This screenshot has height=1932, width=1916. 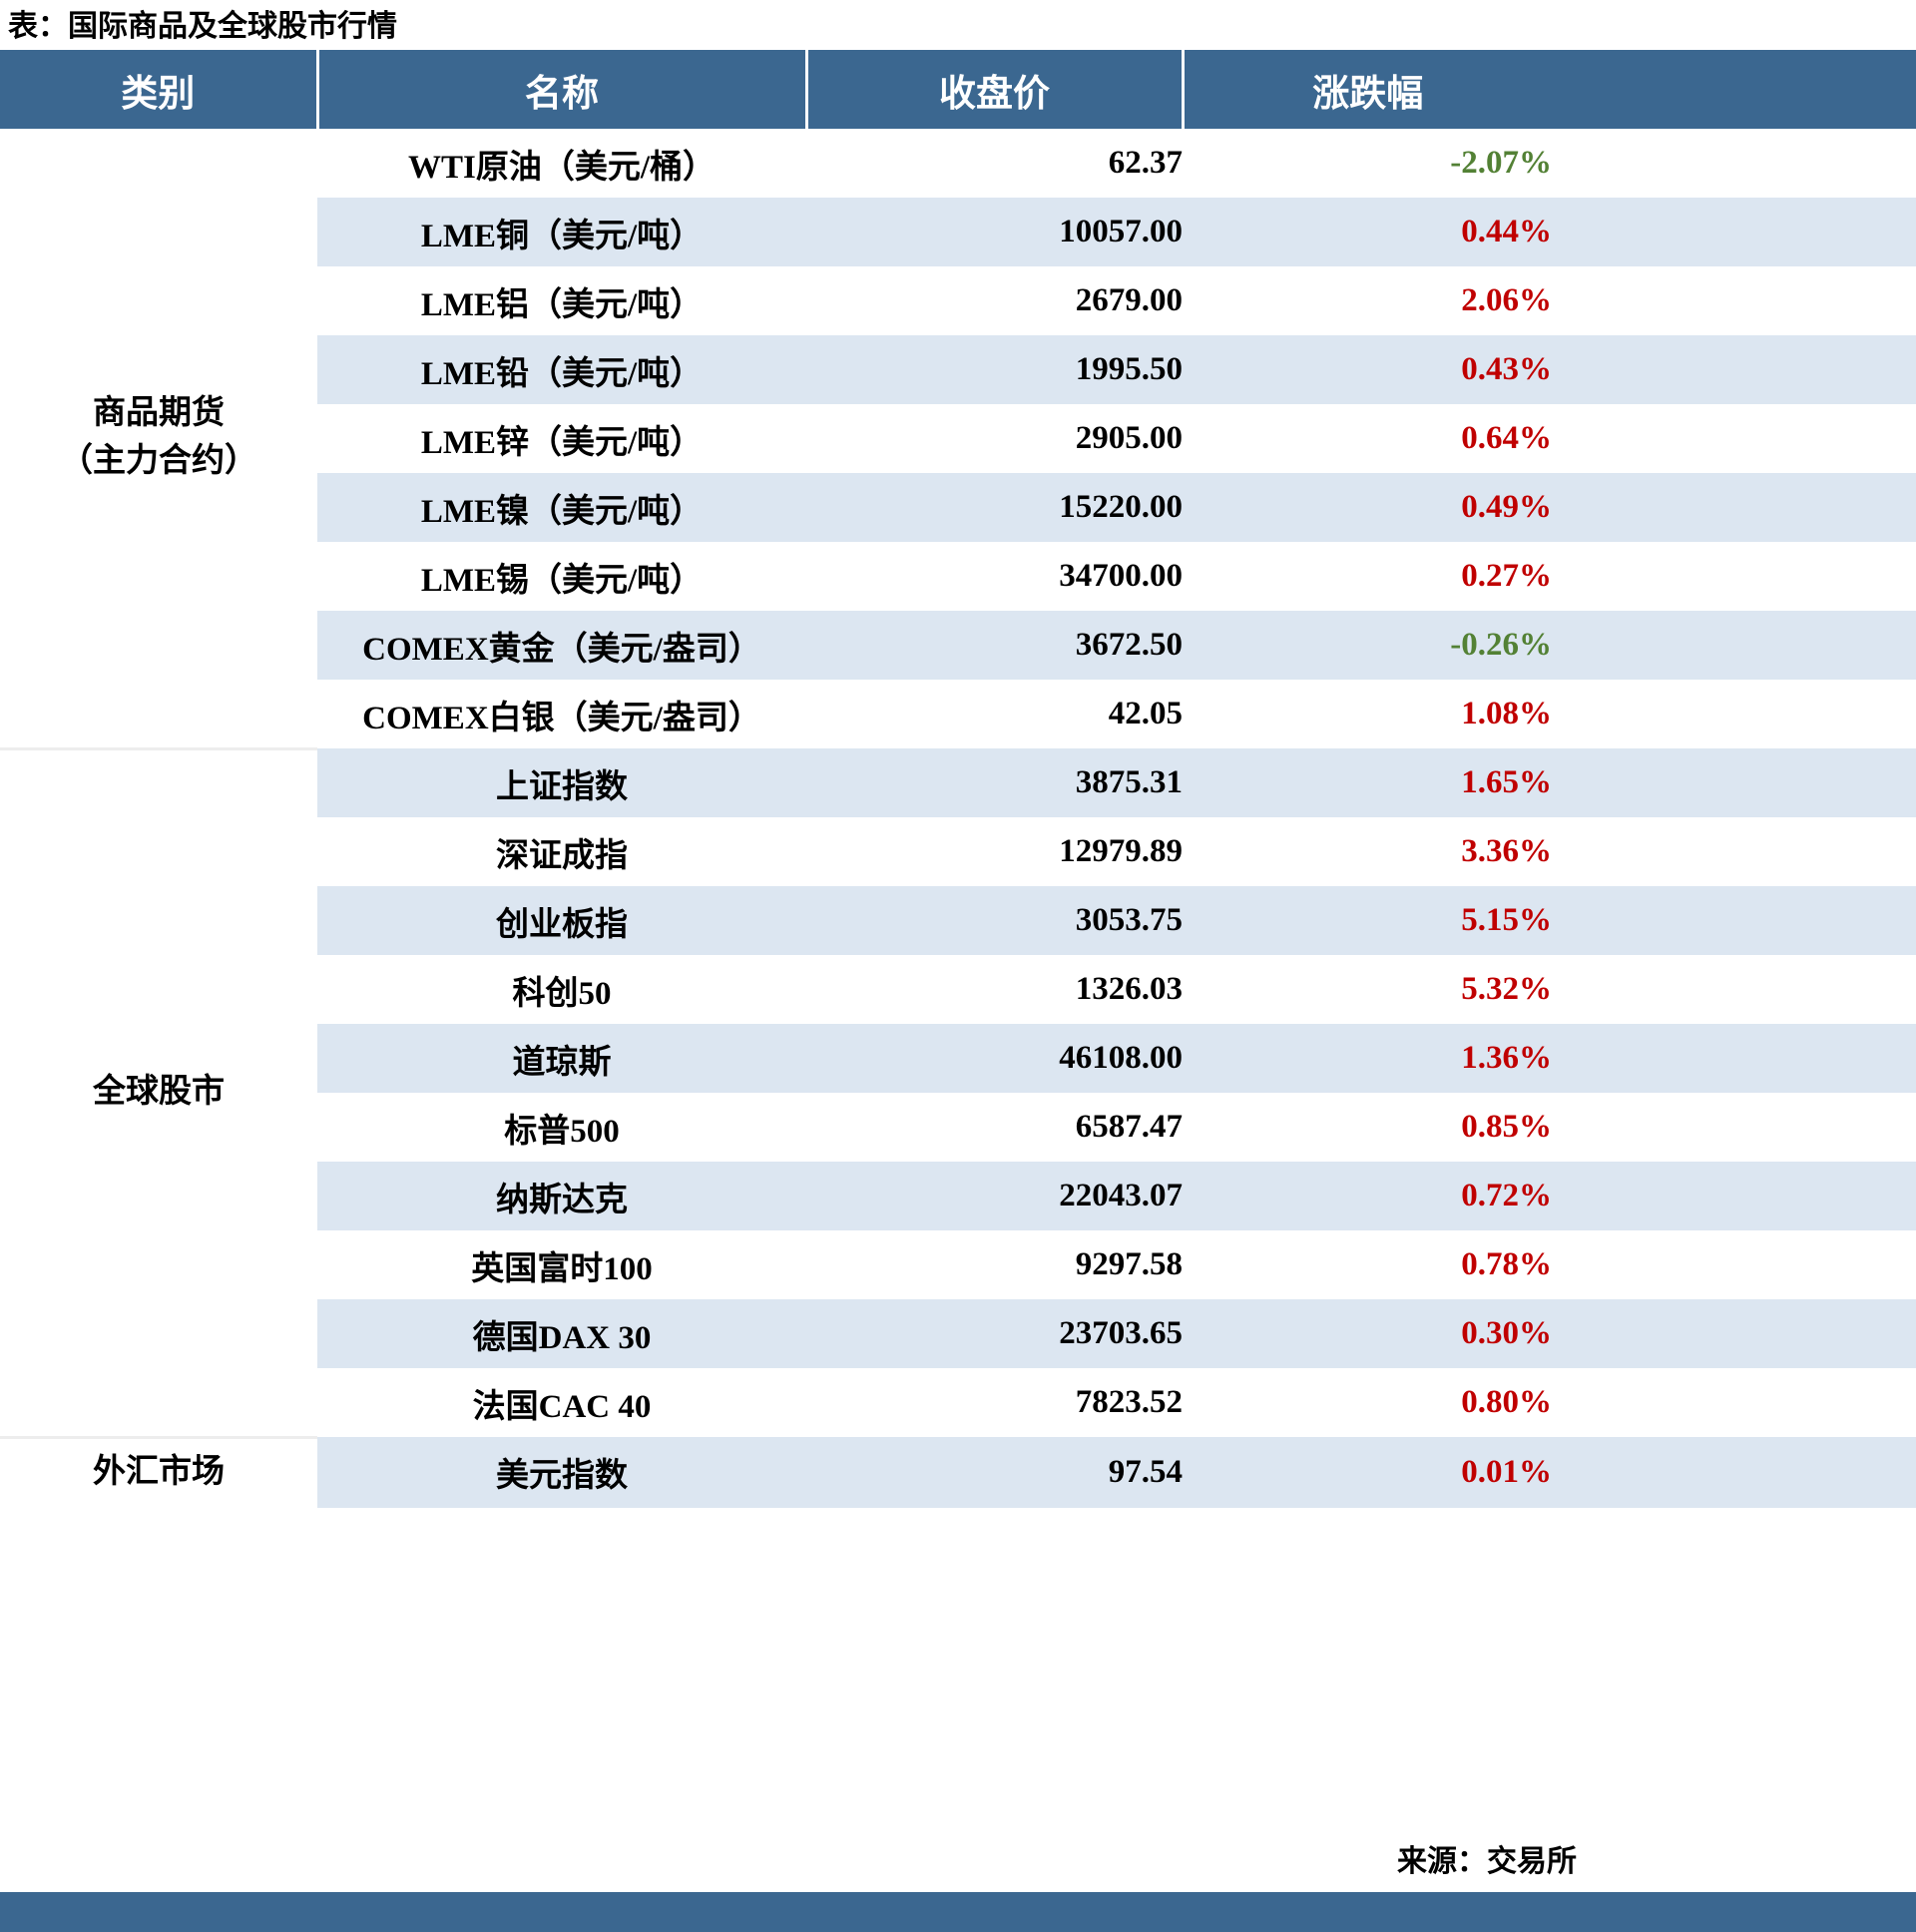 I want to click on table-row: LME铝（美元/吨） 2679.00 2.06%, so click(x=958, y=300).